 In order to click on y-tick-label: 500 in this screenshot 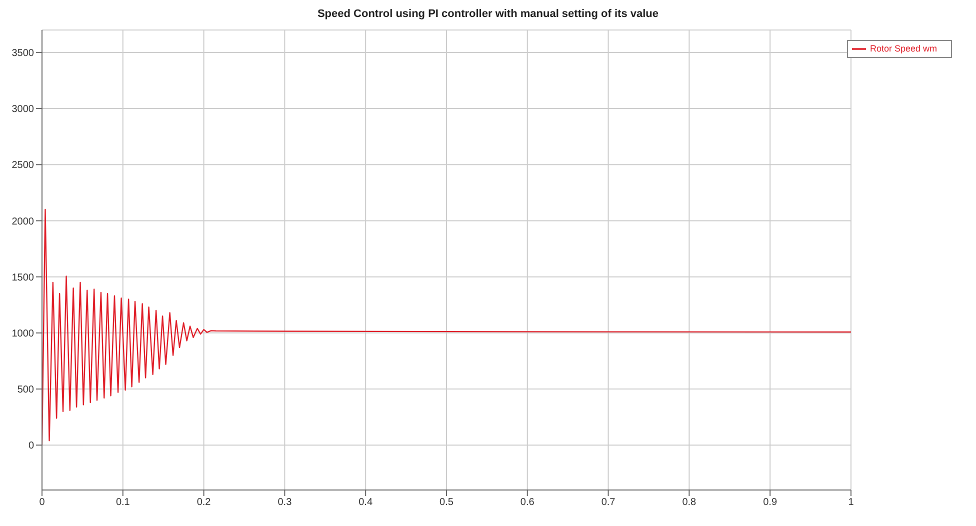, I will do `click(25, 390)`.